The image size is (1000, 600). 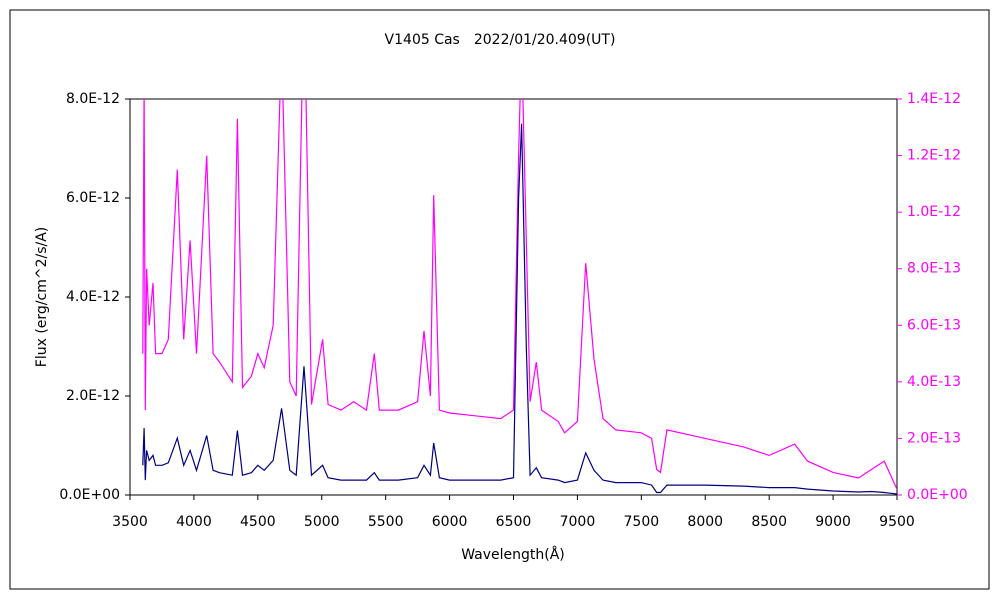 What do you see at coordinates (934, 212) in the screenshot?
I see `y2-tick-label: 1.0E-12` at bounding box center [934, 212].